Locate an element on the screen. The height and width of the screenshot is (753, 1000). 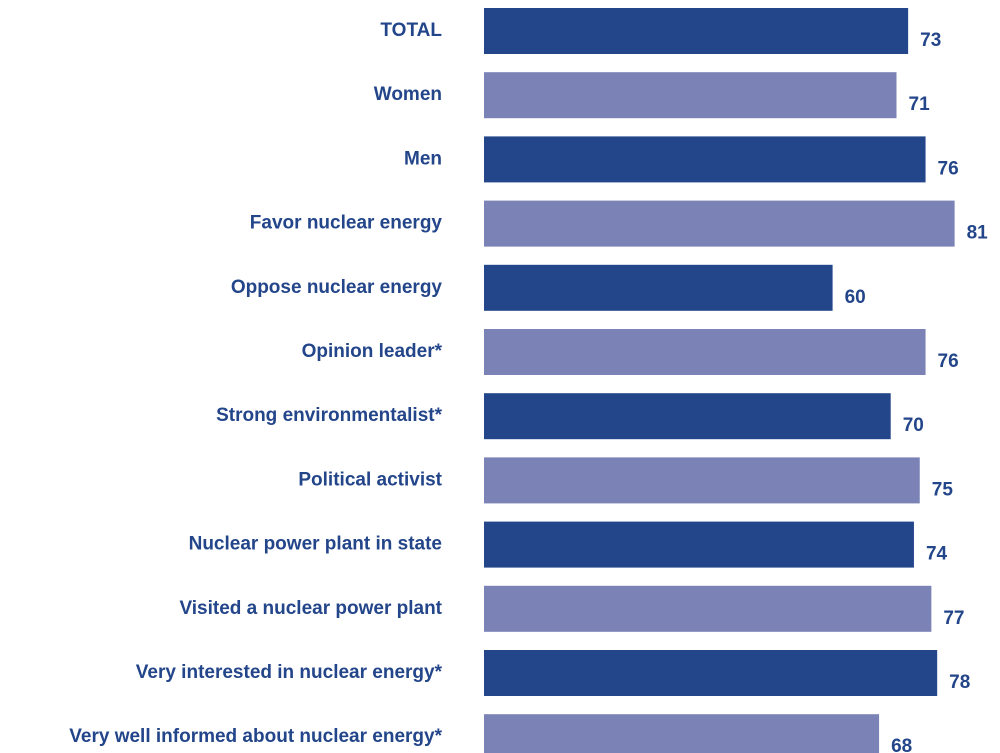
value-label: 81 is located at coordinates (978, 233).